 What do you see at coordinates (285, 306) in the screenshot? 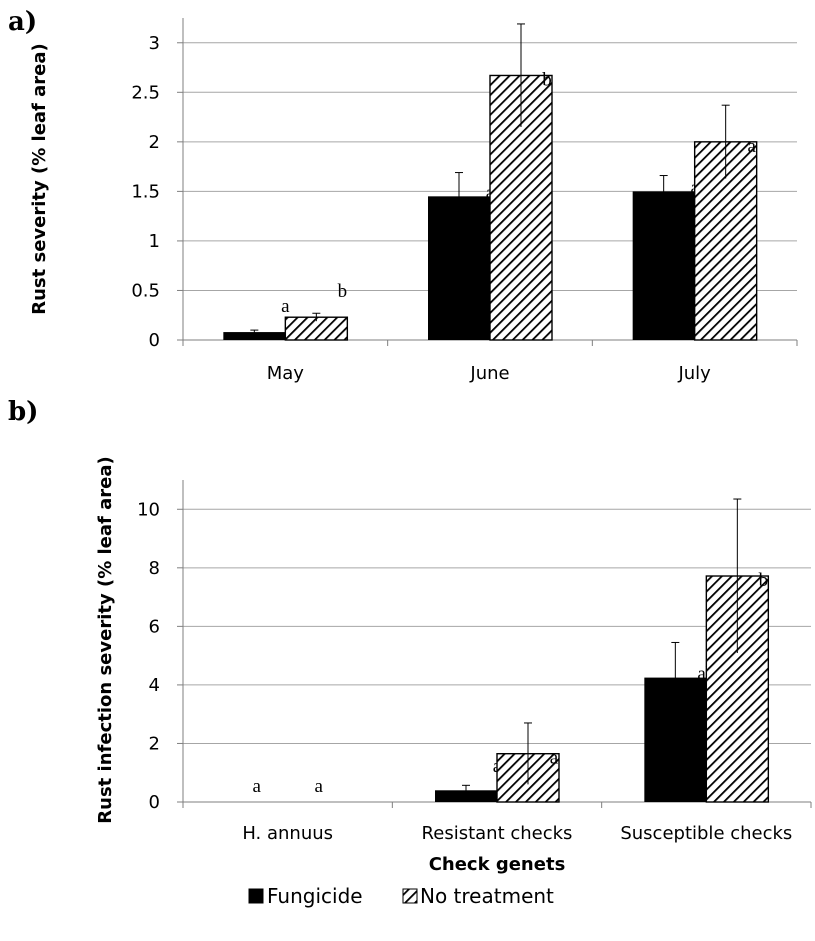
I see `significance-letter-fungicide-may: a` at bounding box center [285, 306].